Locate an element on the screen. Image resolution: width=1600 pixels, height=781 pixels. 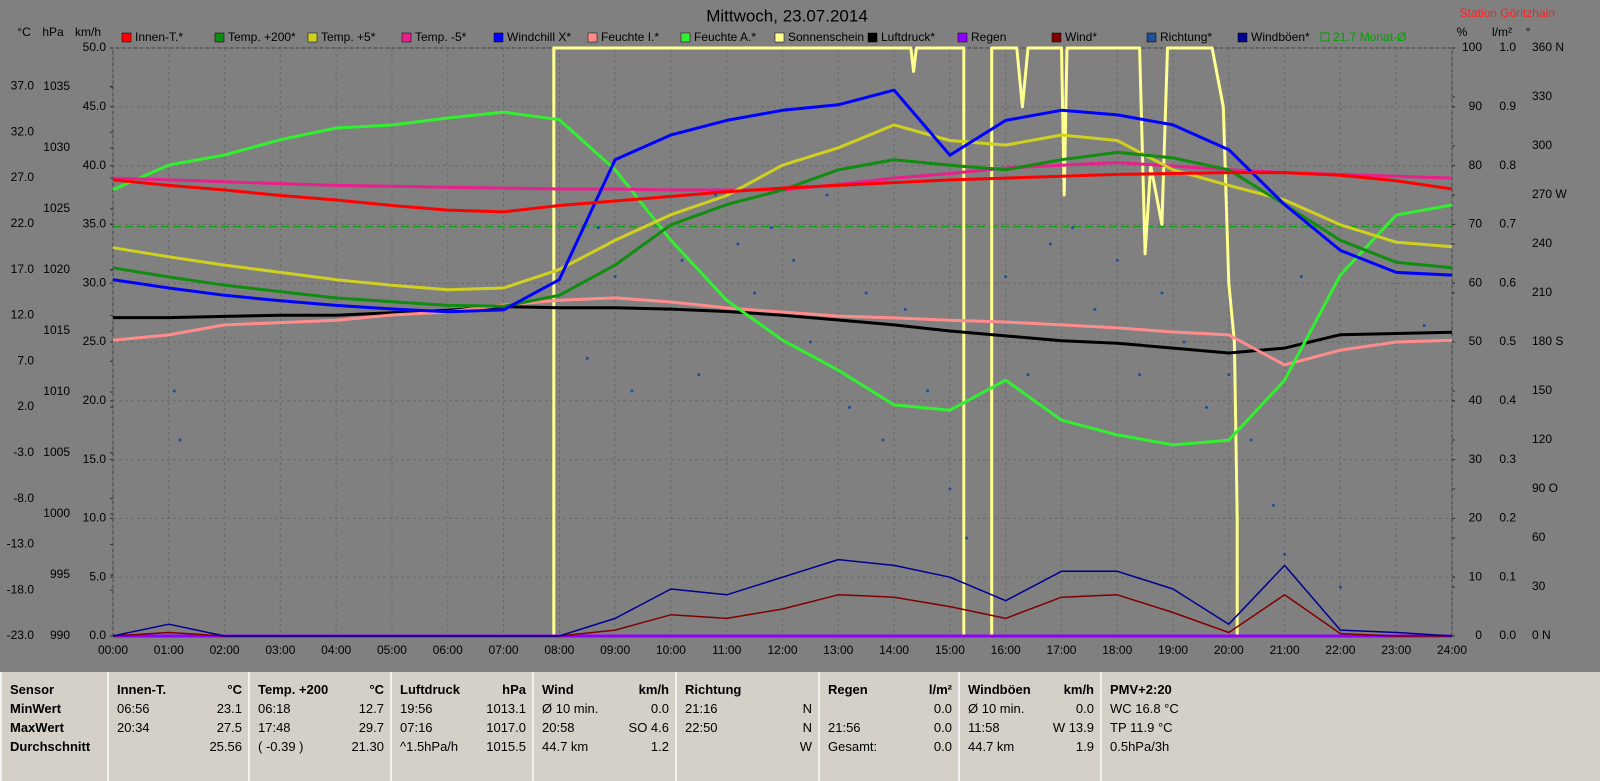
y-tick-label: 1020 is located at coordinates (56, 269).